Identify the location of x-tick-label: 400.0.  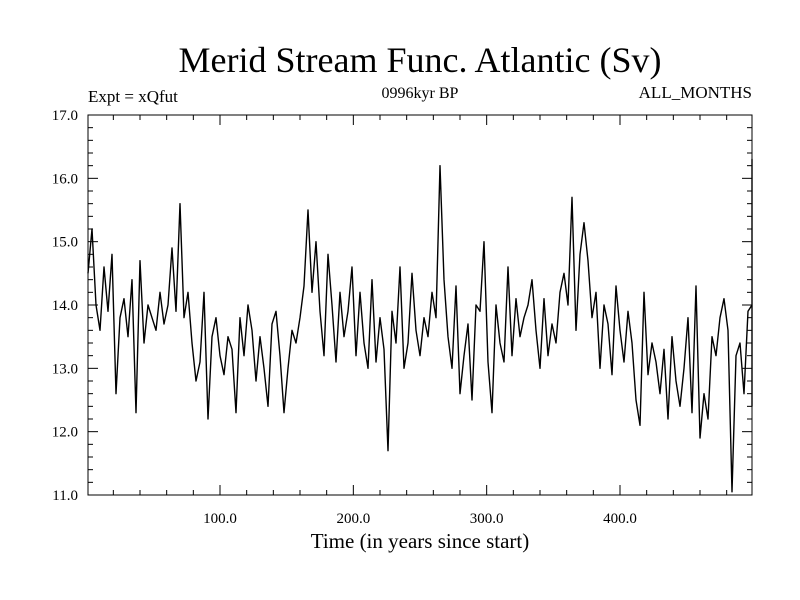
(620, 519).